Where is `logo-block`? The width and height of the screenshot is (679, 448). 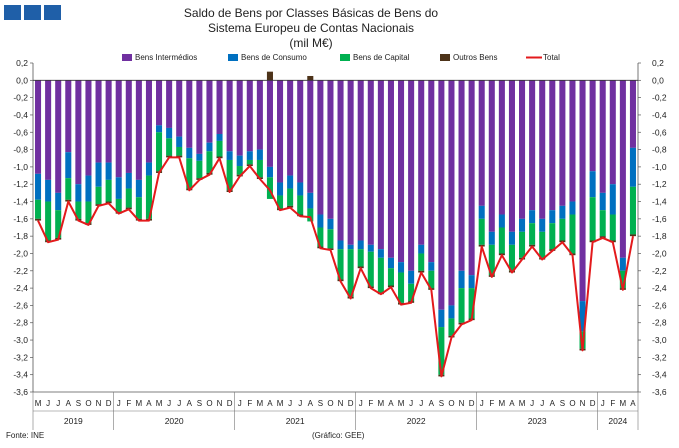 logo-block is located at coordinates (32, 12).